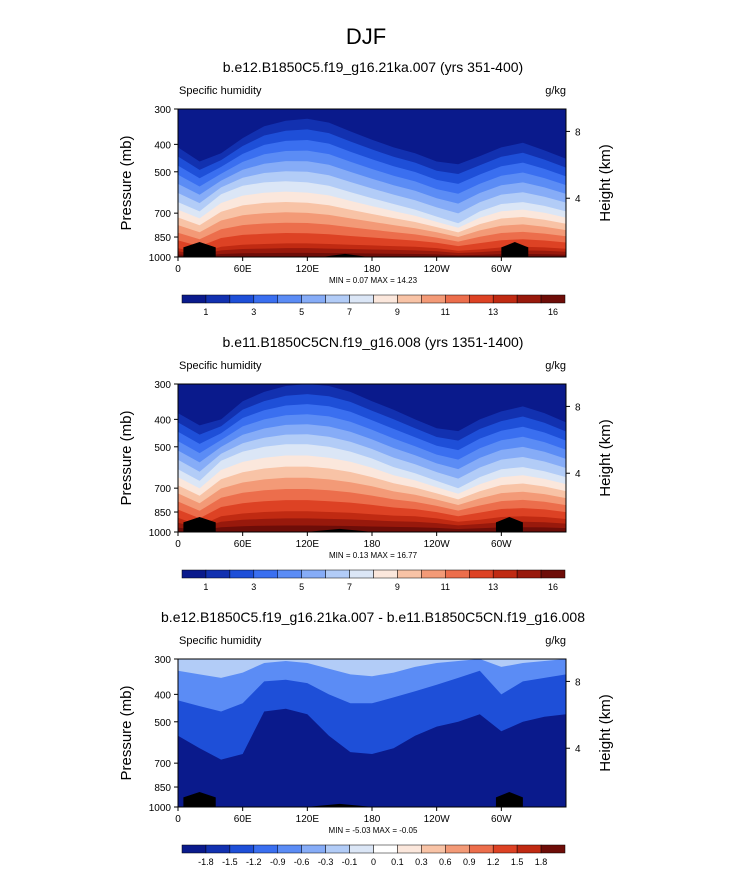 This screenshot has height=872, width=733. I want to click on colorbar-label: 0.1, so click(397, 862).